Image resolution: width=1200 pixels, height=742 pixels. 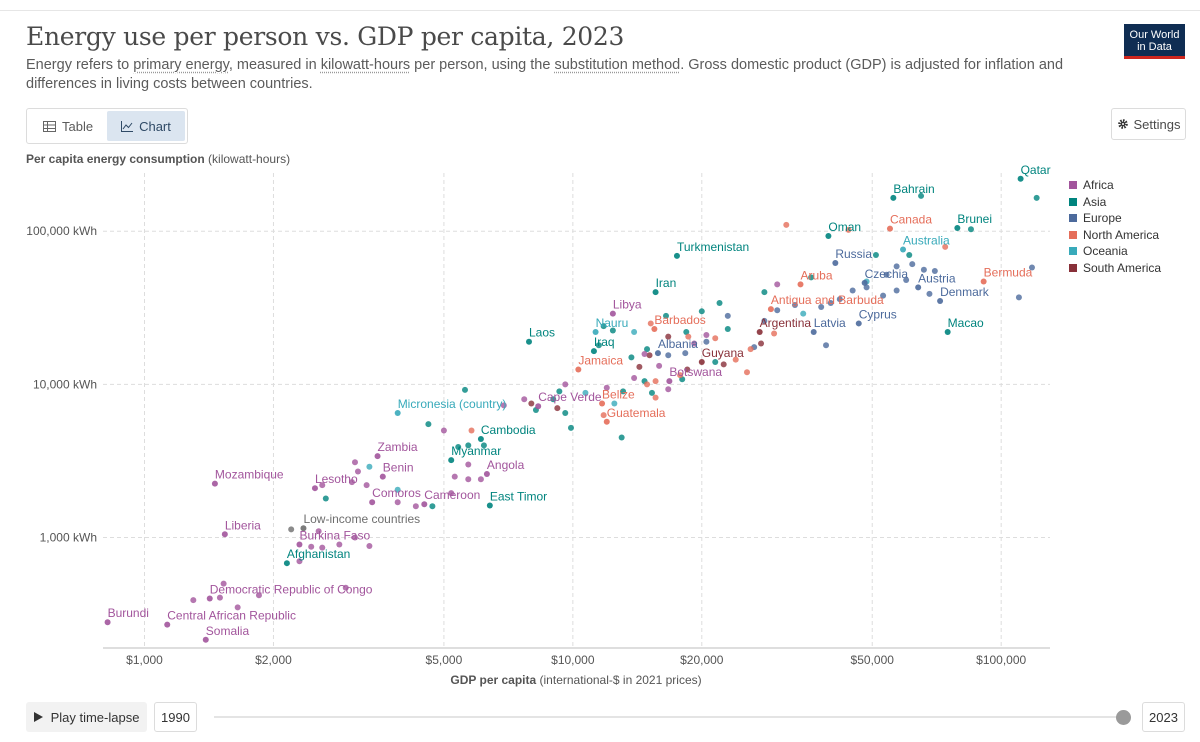 What do you see at coordinates (486, 473) in the screenshot?
I see `data-point-angola` at bounding box center [486, 473].